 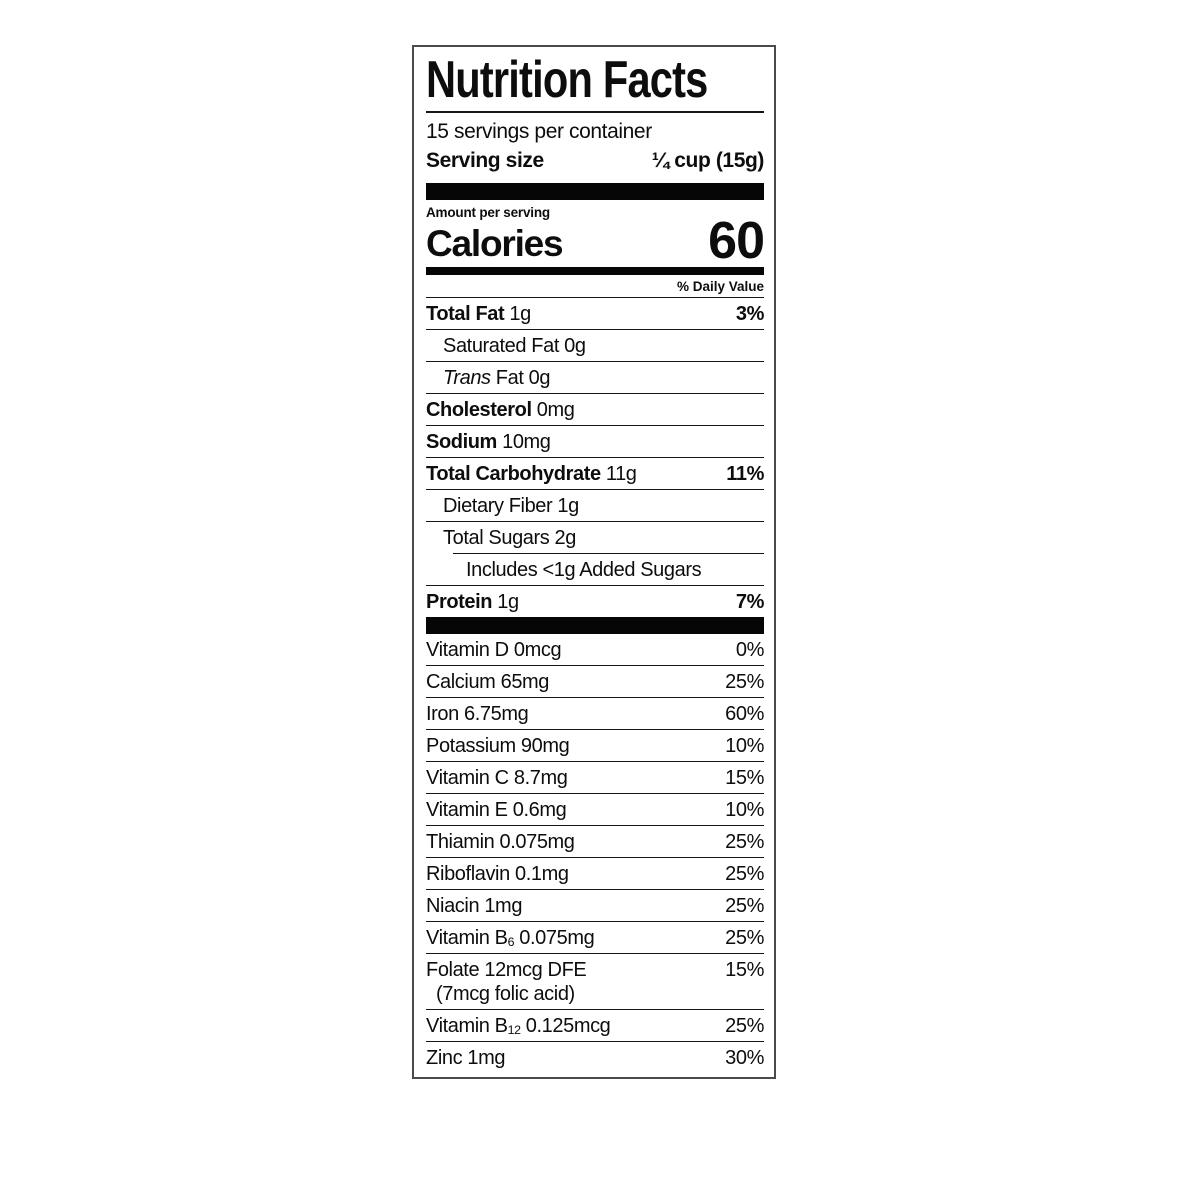 What do you see at coordinates (531, 474) in the screenshot?
I see `nutrient-name: Total Carbohydrate 11g` at bounding box center [531, 474].